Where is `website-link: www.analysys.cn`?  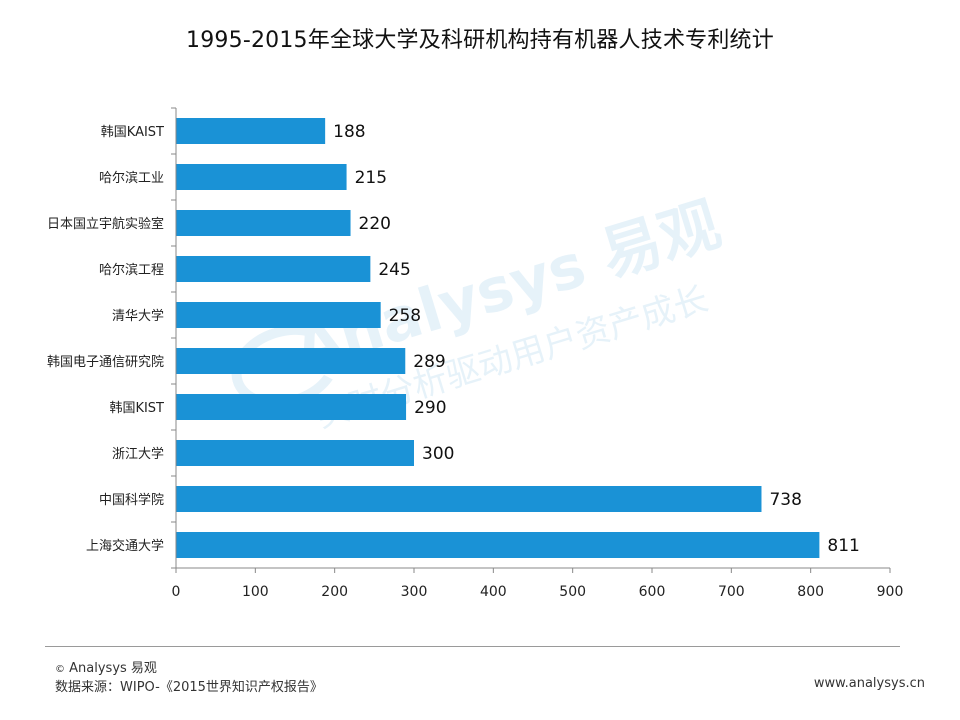 website-link: www.analysys.cn is located at coordinates (869, 683).